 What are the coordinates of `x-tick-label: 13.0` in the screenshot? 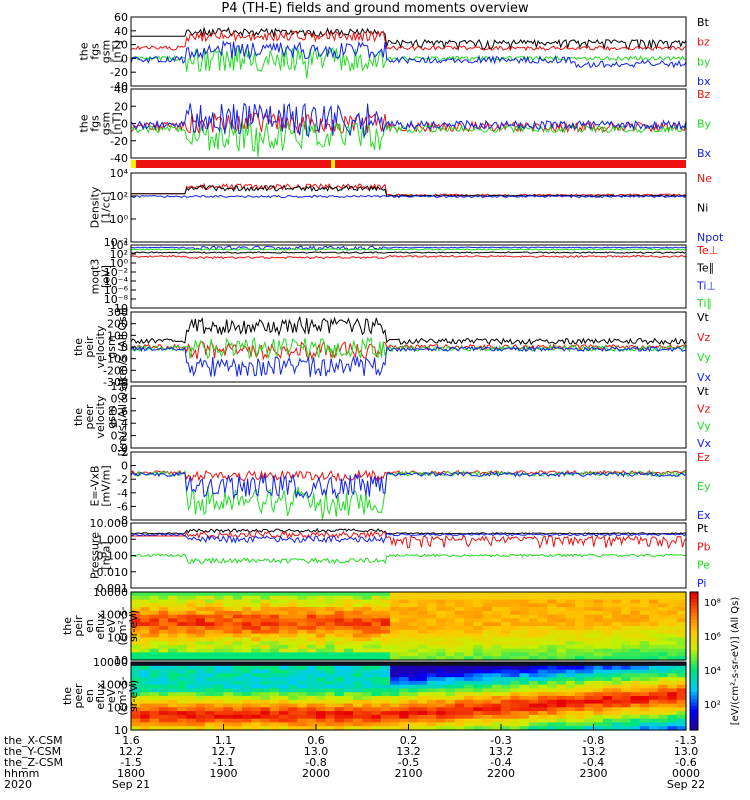 It's located at (316, 751).